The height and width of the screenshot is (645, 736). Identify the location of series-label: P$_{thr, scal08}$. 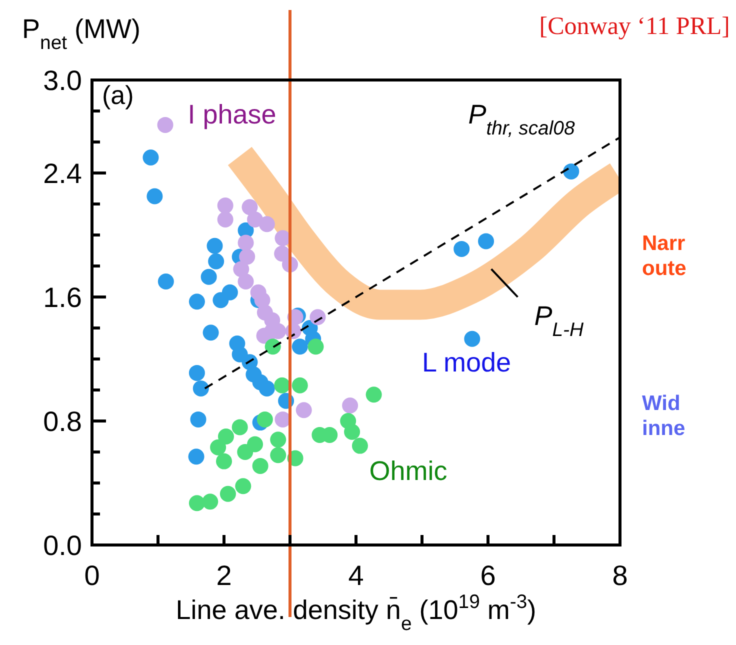
(522, 119).